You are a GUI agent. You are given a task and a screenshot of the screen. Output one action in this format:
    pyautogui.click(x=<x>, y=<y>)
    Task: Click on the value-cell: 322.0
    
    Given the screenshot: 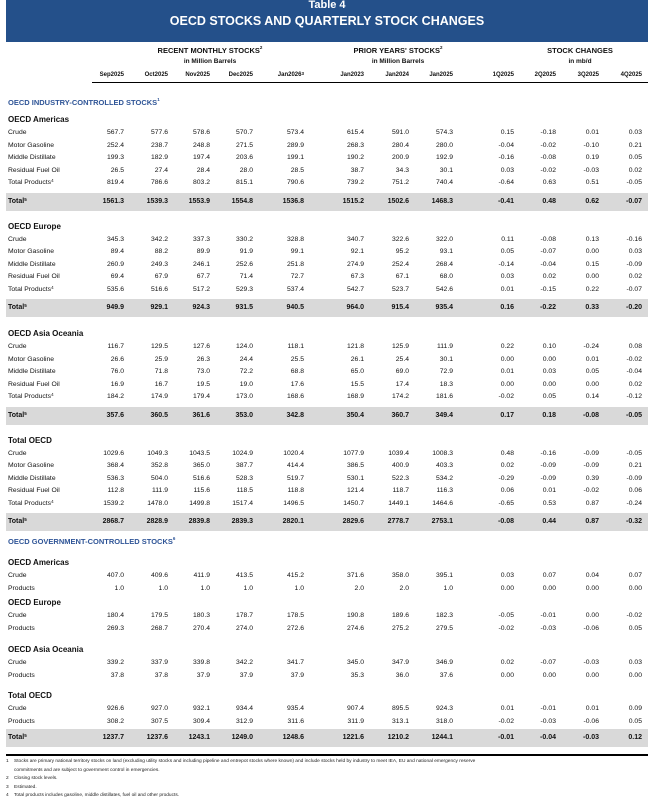 What is the action you would take?
    pyautogui.click(x=444, y=239)
    